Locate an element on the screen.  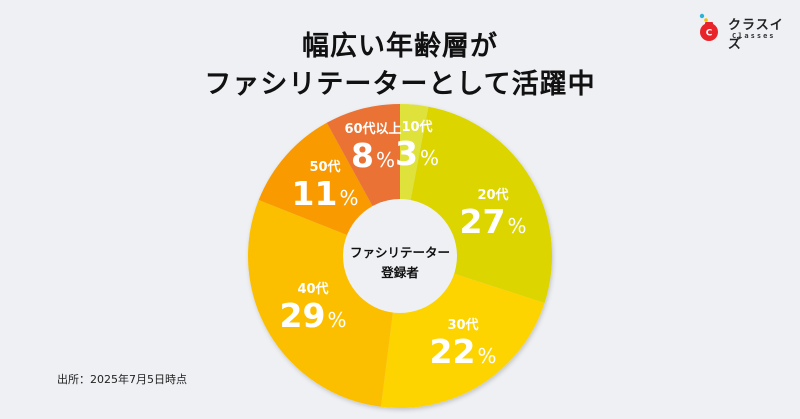
source-note: 出所：2025年7月5日時点 is located at coordinates (122, 379).